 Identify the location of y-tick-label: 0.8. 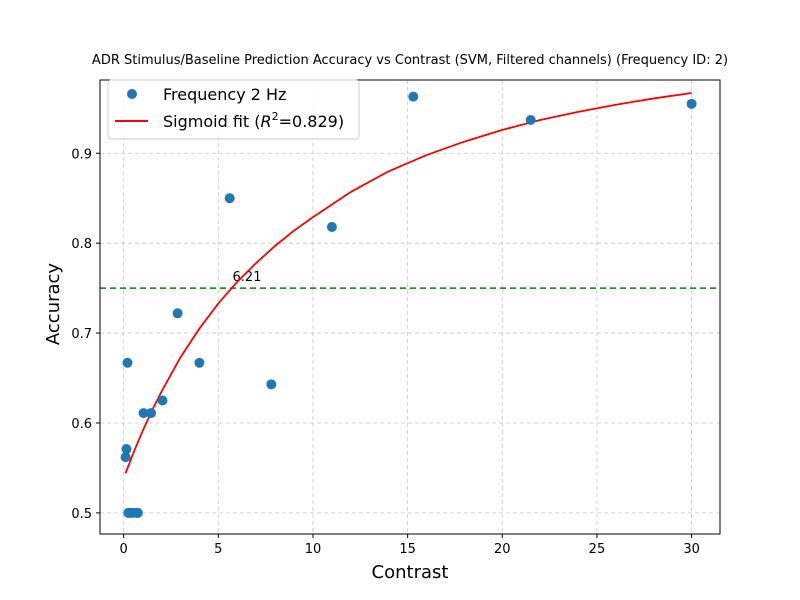
(81, 244).